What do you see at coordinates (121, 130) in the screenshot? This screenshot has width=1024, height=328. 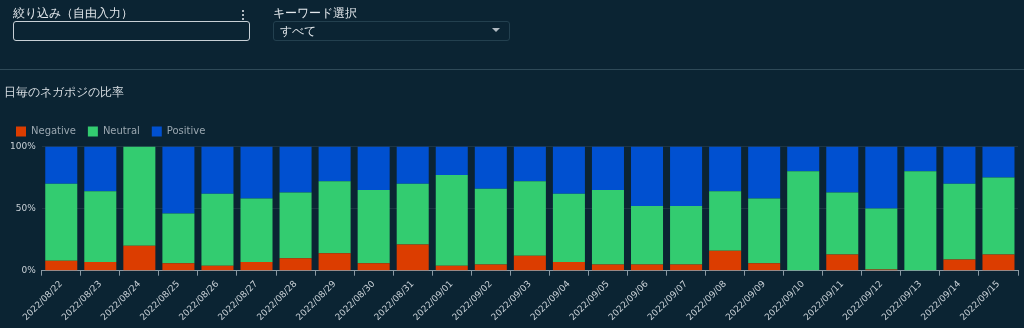 I see `legend-label: Neutral` at bounding box center [121, 130].